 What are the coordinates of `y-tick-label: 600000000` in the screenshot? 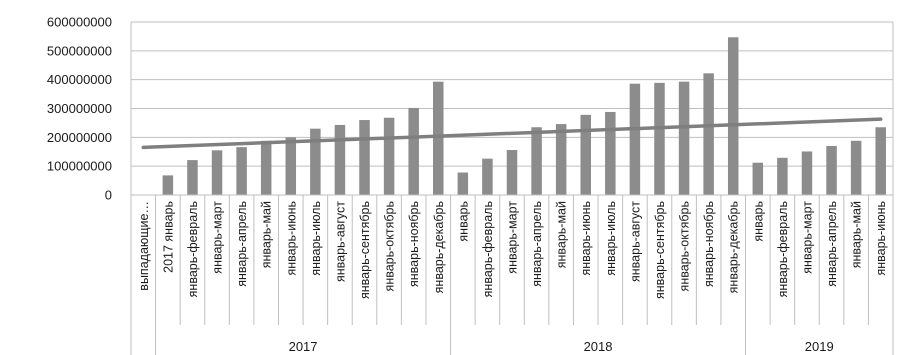 It's located at (79, 22).